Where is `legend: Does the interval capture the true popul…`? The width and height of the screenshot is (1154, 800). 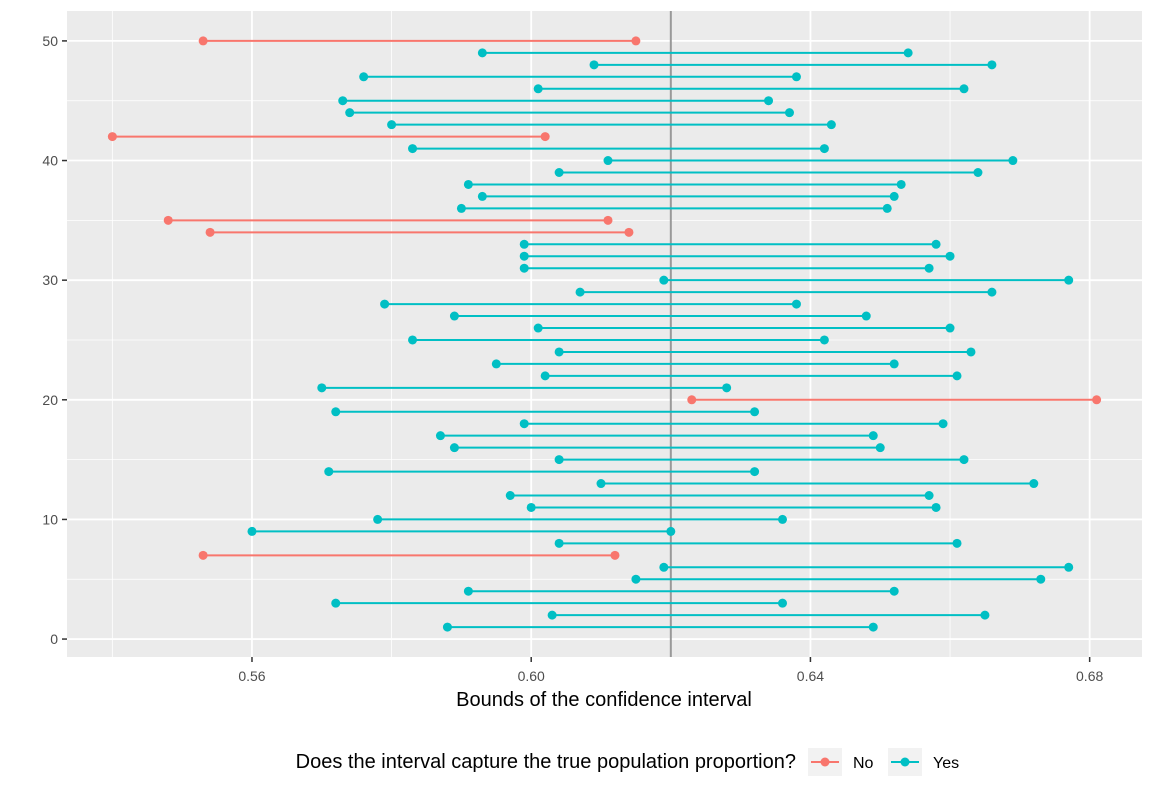 legend: Does the interval capture the true popul… is located at coordinates (627, 762).